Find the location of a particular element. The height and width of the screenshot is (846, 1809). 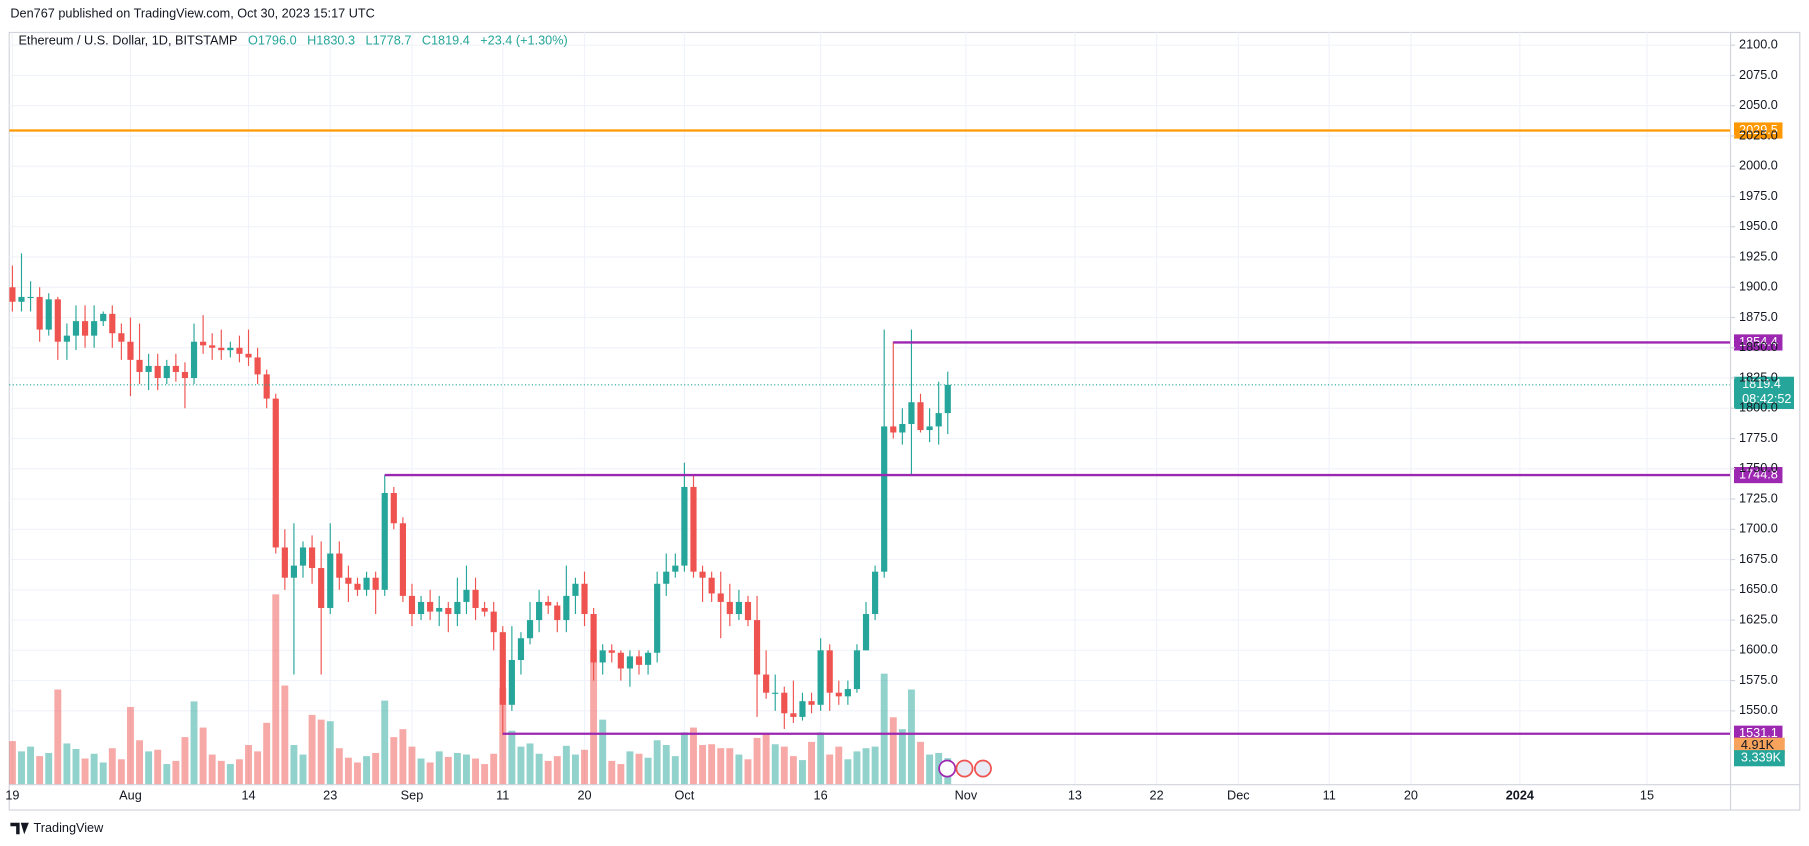

footer-logo: TradingView is located at coordinates (57, 828).